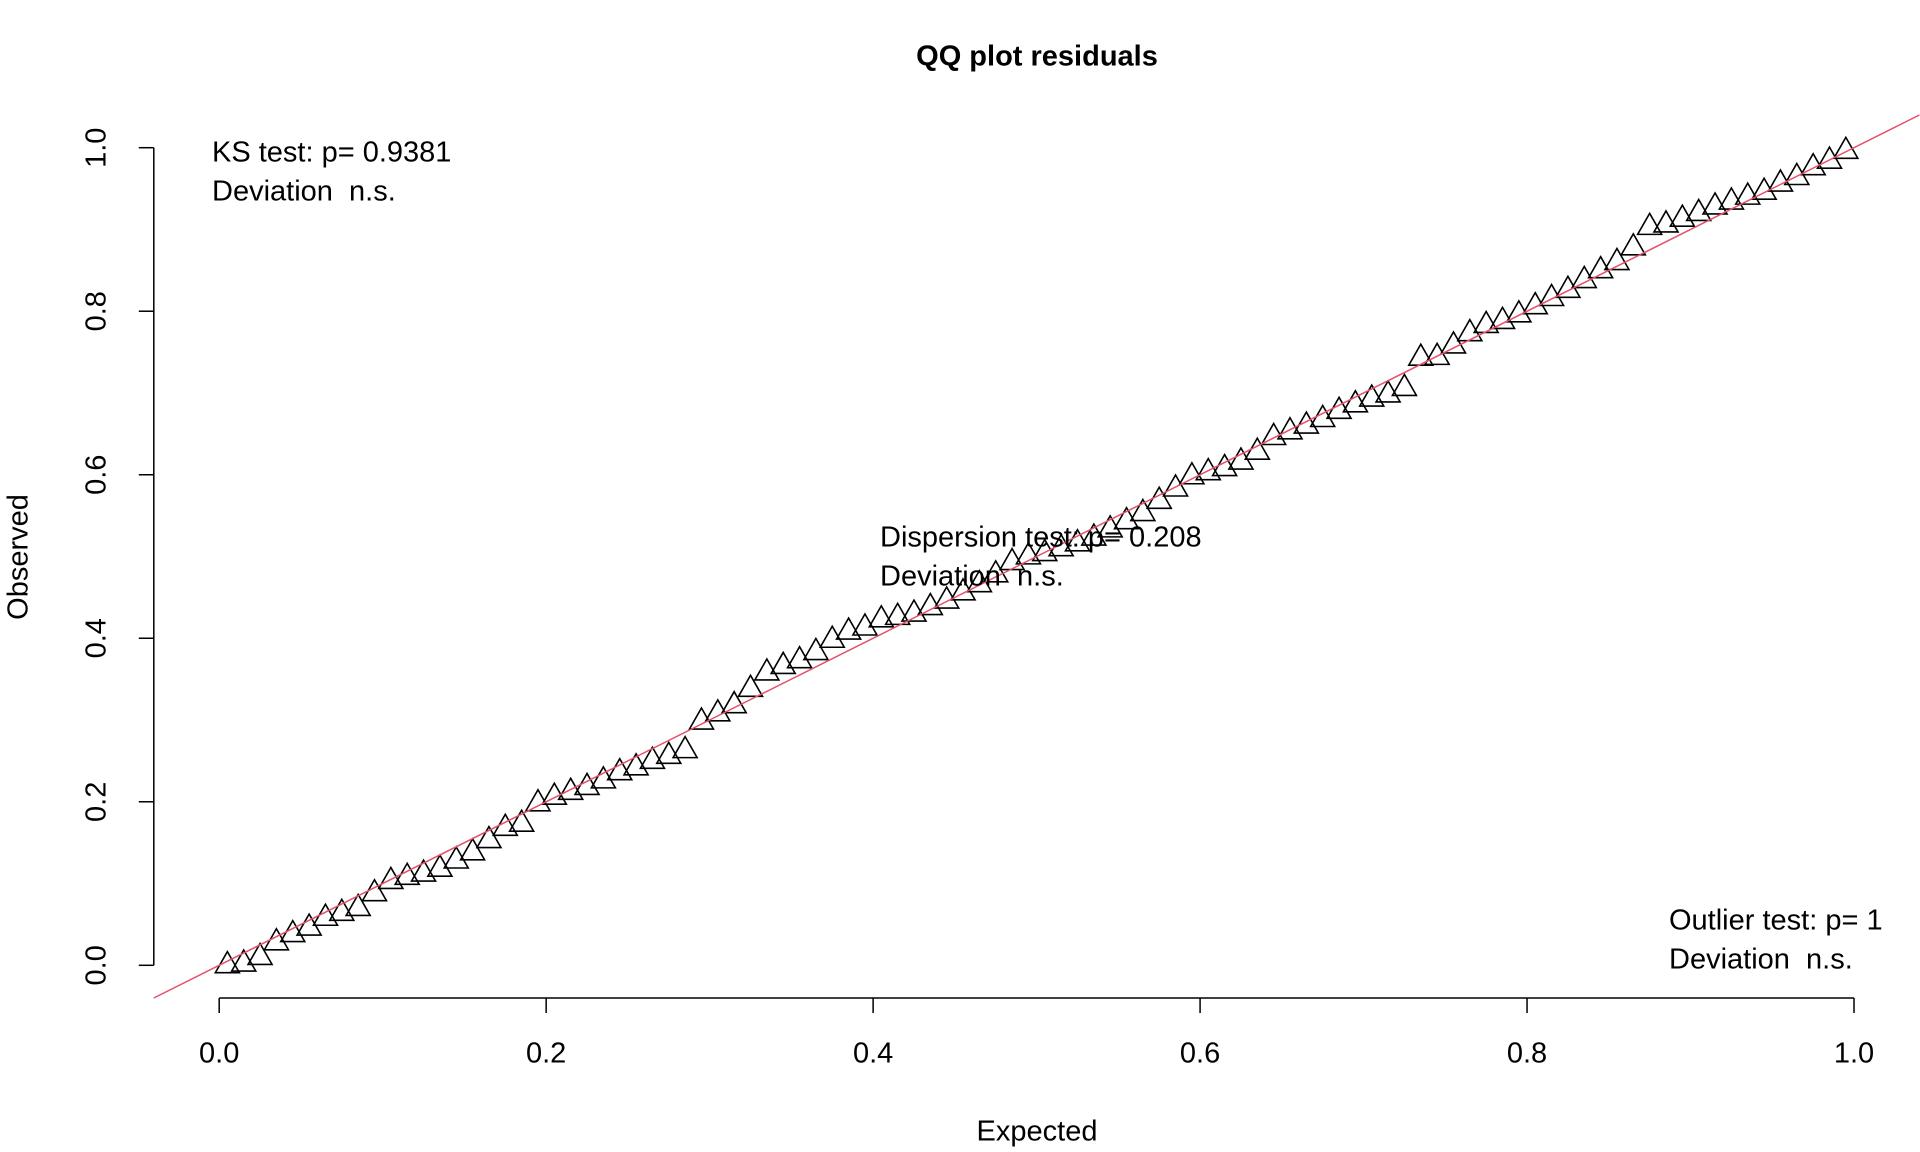 This screenshot has height=1152, width=1920. What do you see at coordinates (1776, 921) in the screenshot?
I see `annotation: Outlier test: p= 1` at bounding box center [1776, 921].